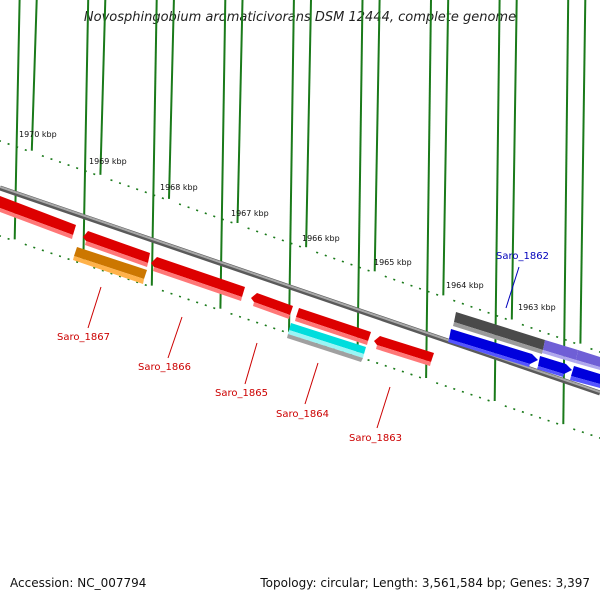 The width and height of the screenshot is (600, 600). Describe the element at coordinates (83, 337) in the screenshot. I see `gene-label-saro-1867: Saro_1867` at that location.